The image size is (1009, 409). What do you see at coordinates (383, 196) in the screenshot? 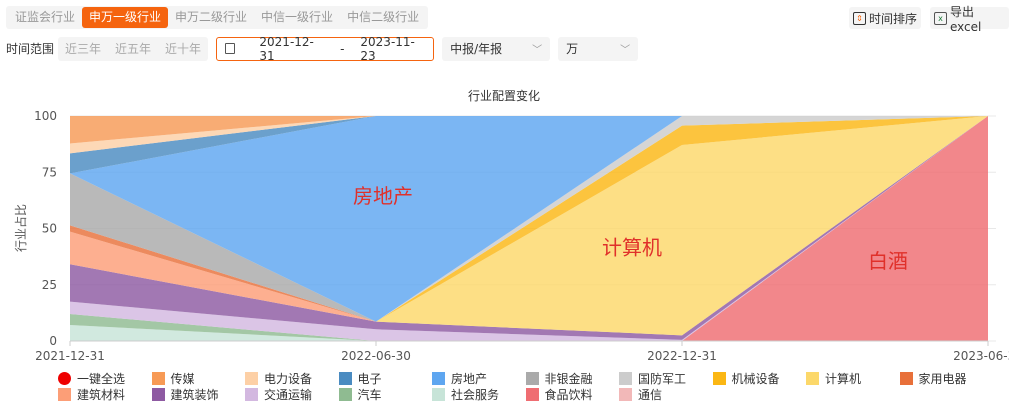
I see `area-annotation: 房地产` at bounding box center [383, 196].